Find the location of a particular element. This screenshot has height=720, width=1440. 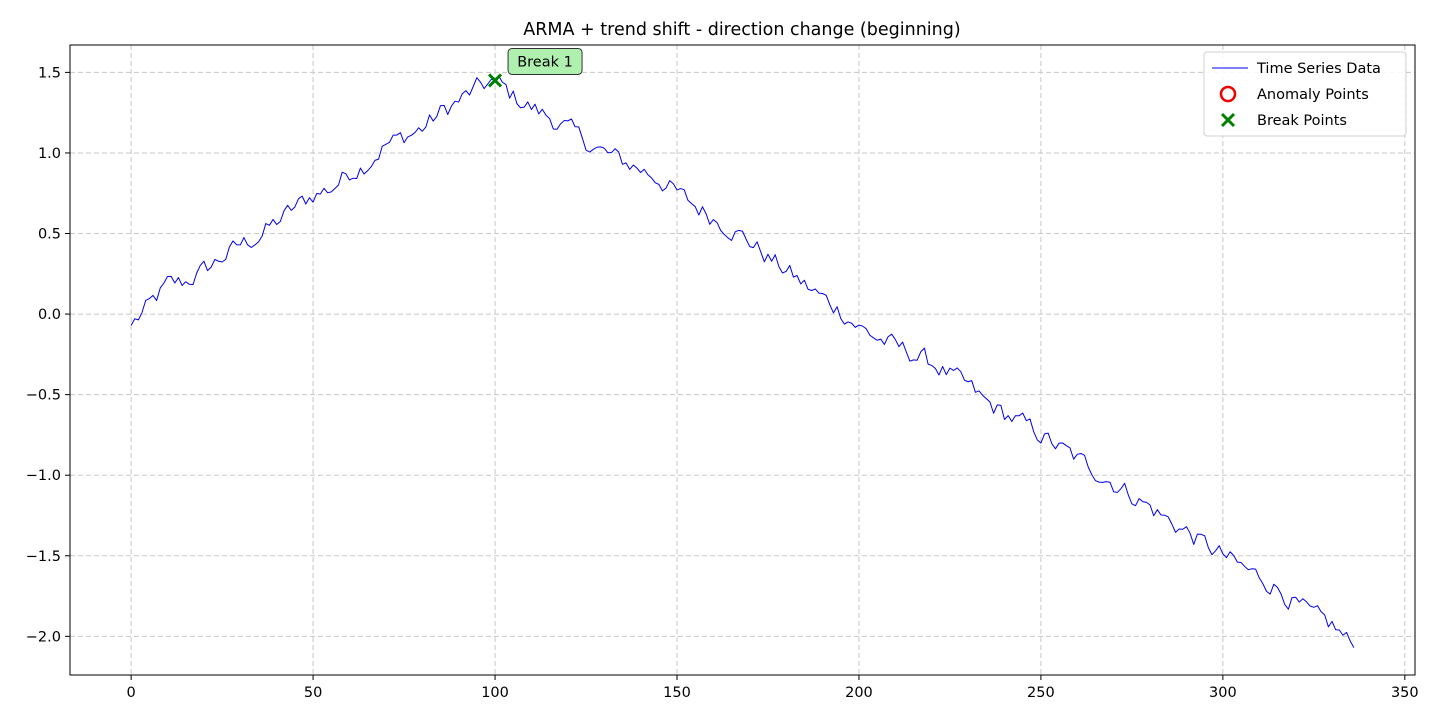

x-tick-label-200: 200 is located at coordinates (859, 693).